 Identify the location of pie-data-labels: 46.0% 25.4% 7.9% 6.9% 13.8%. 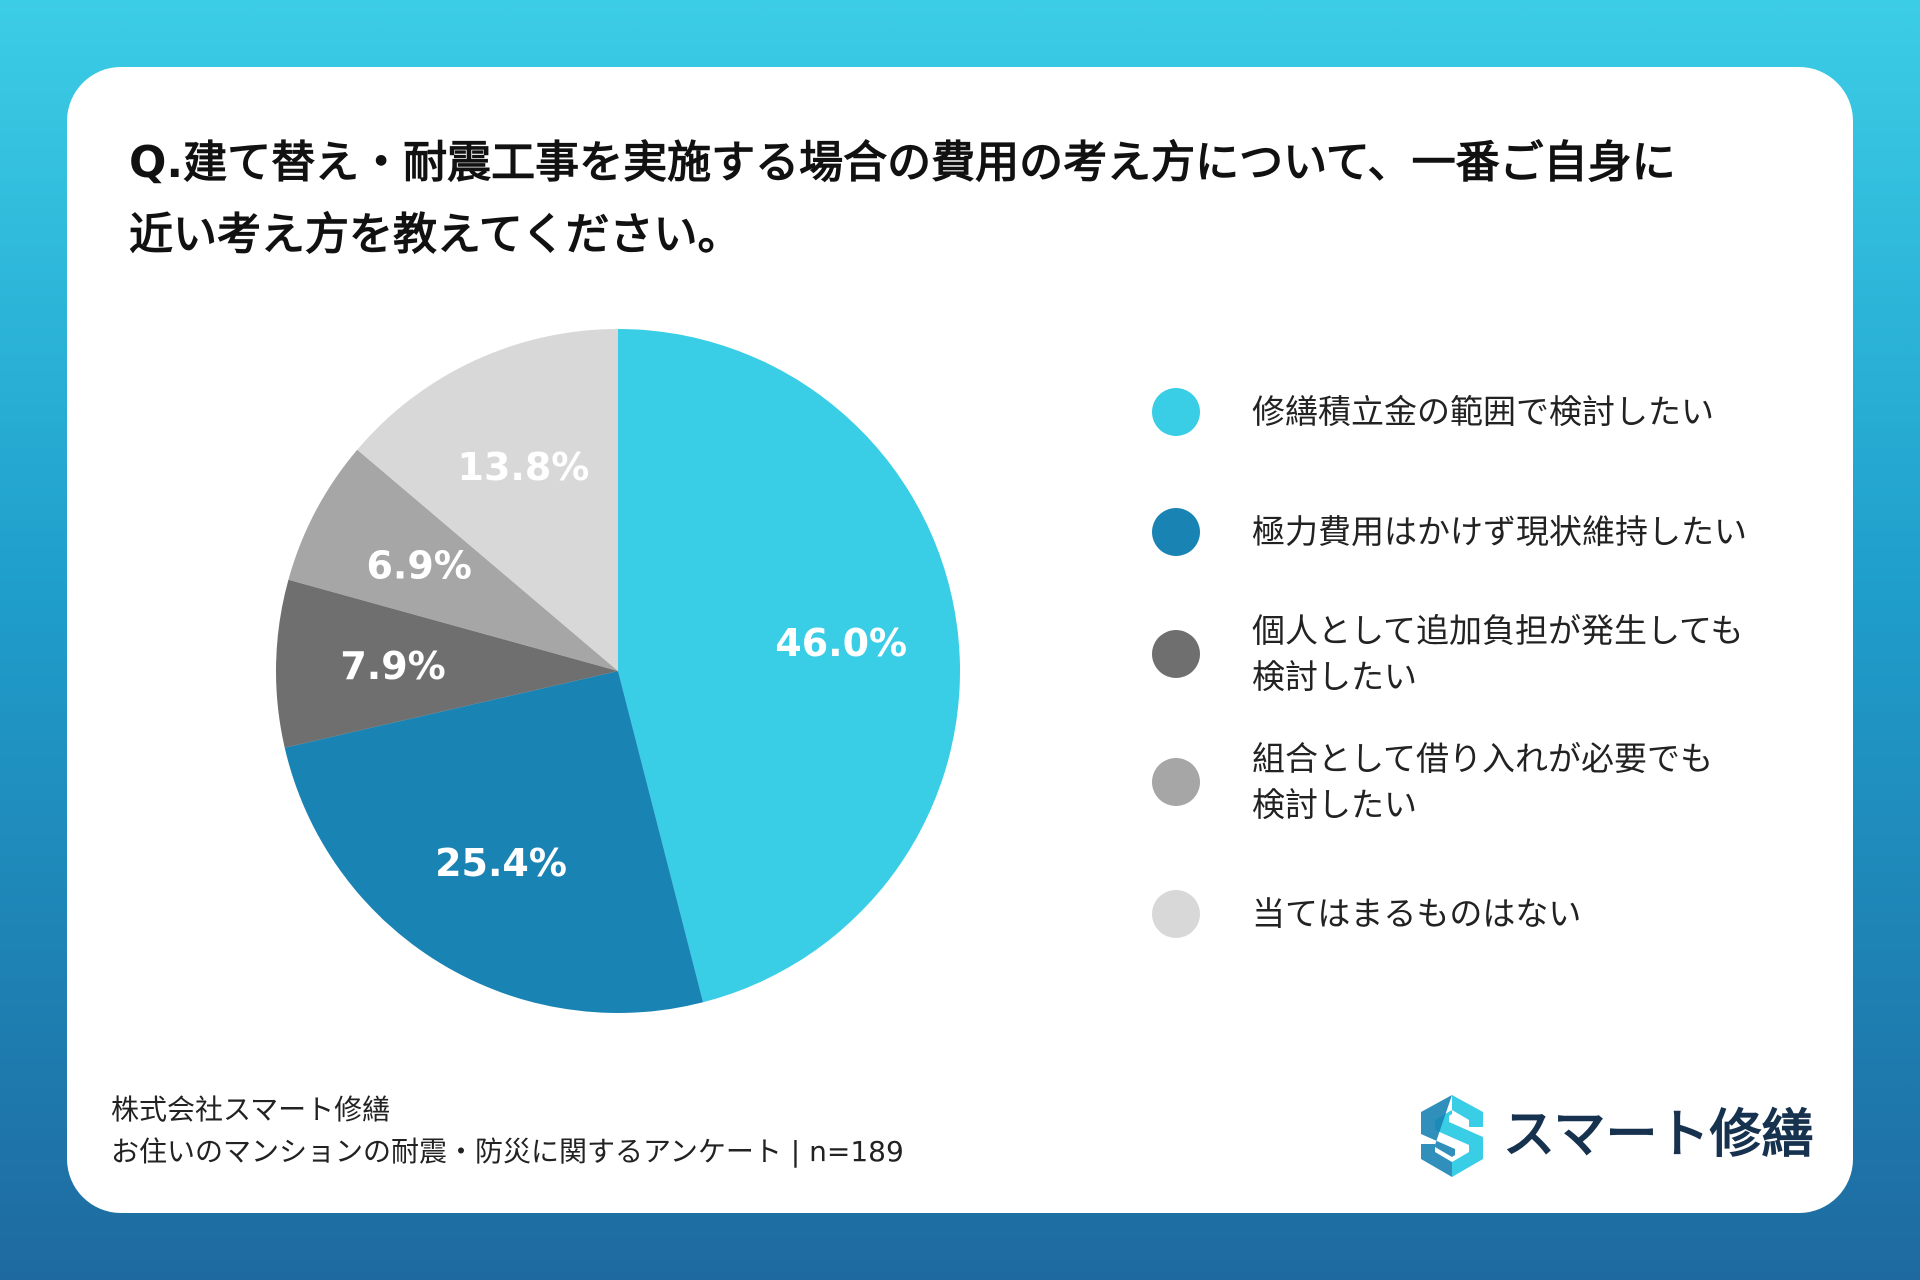
(623, 665).